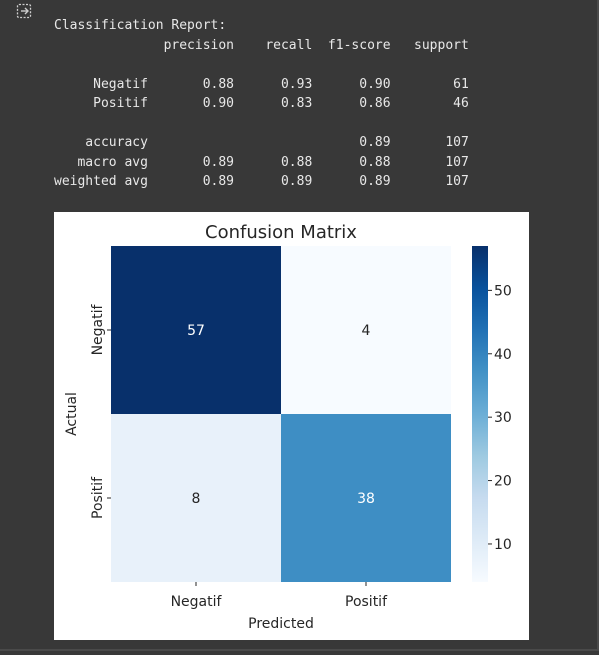 The height and width of the screenshot is (655, 599). What do you see at coordinates (98, 329) in the screenshot?
I see `y-tick-label: Negatif` at bounding box center [98, 329].